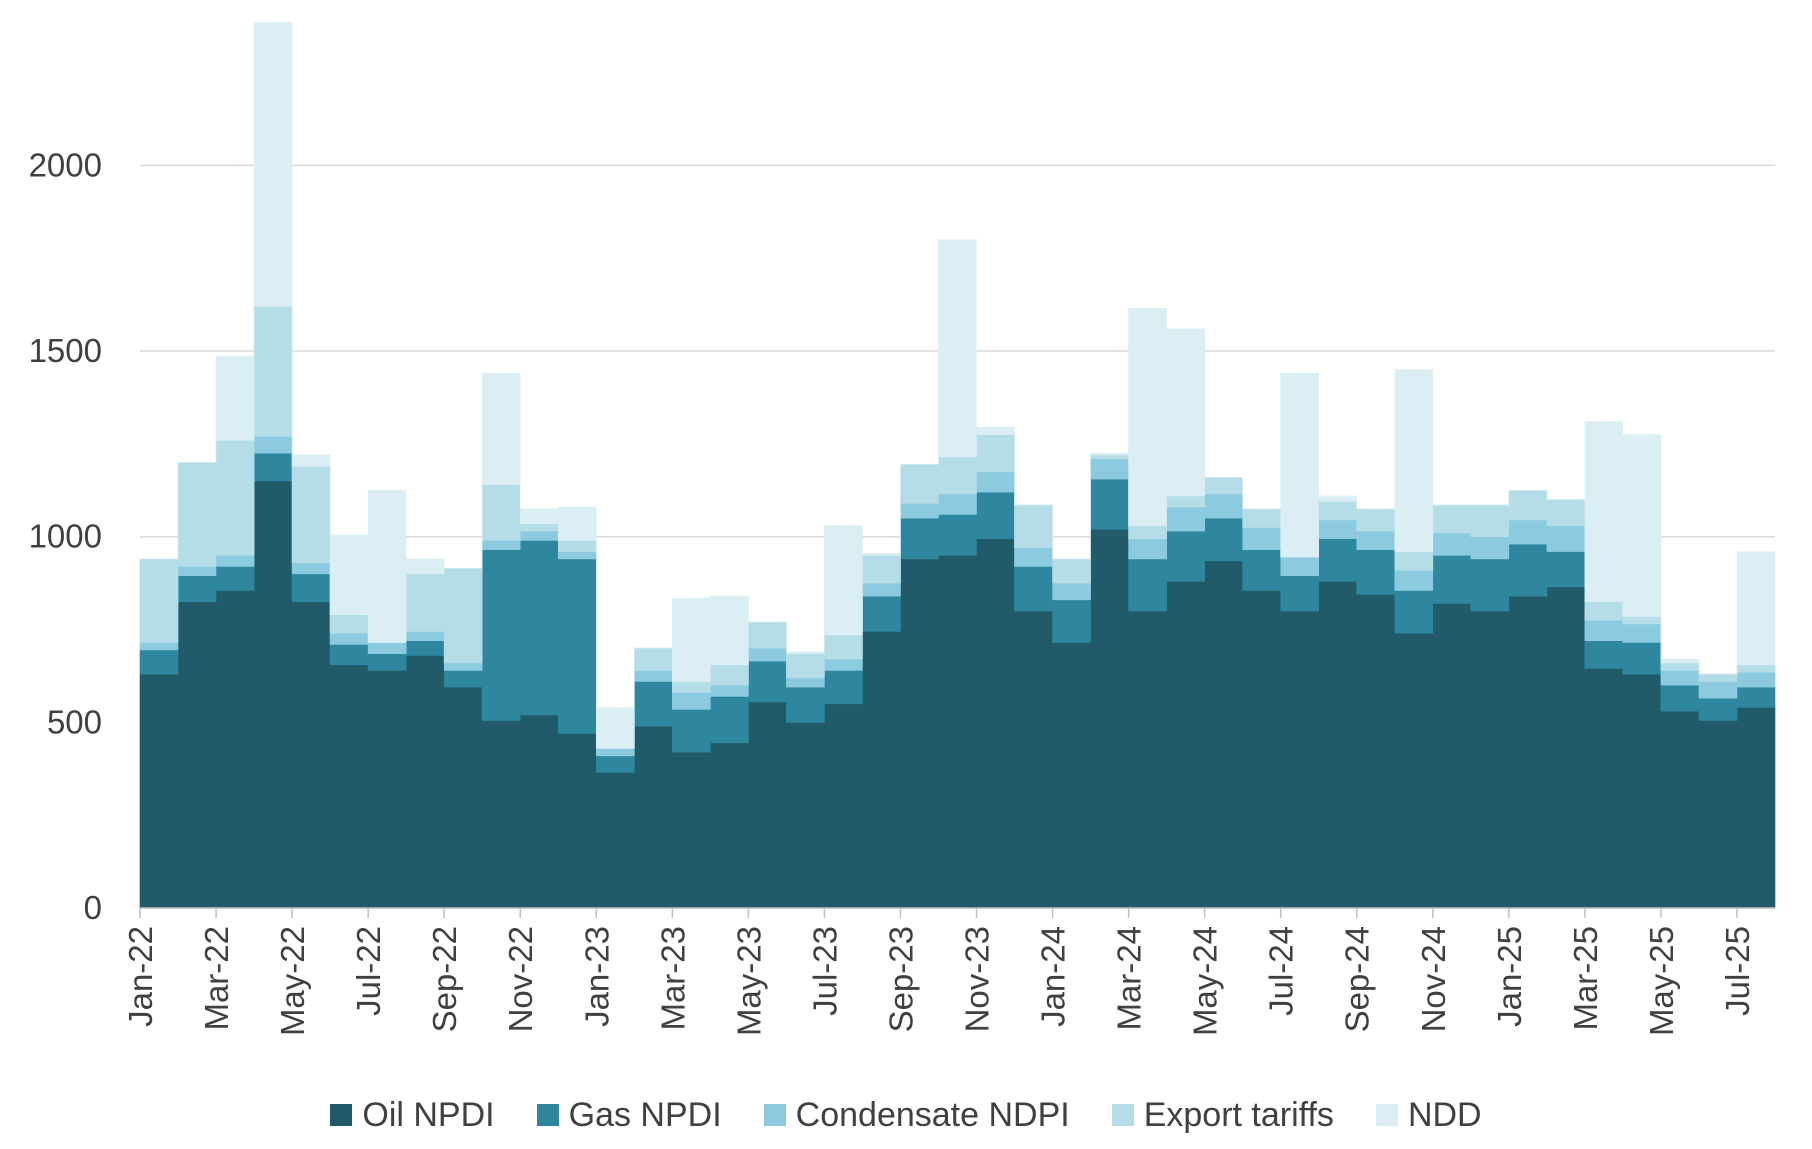 This screenshot has width=1812, height=1149. I want to click on x-tick-label: Jan-24, so click(1053, 976).